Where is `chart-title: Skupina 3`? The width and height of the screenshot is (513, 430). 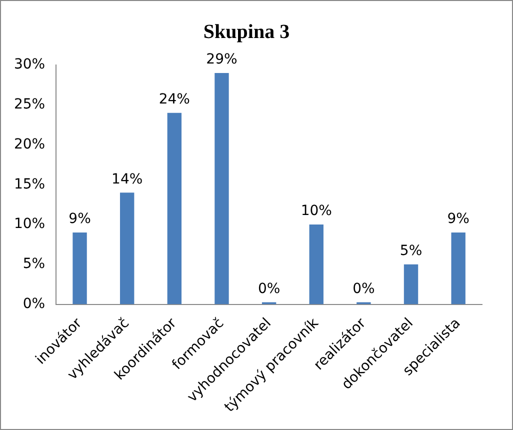
chart-title: Skupina 3 is located at coordinates (246, 32).